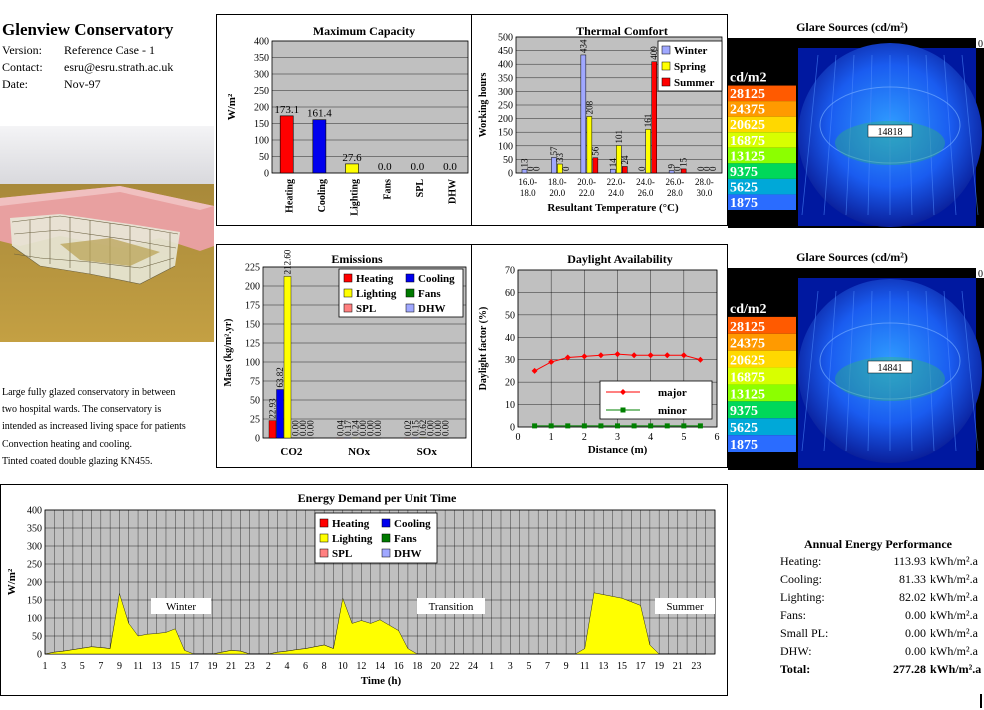 This screenshot has width=984, height=710. Describe the element at coordinates (648, 121) in the screenshot. I see `bar-data-label: 161` at that location.